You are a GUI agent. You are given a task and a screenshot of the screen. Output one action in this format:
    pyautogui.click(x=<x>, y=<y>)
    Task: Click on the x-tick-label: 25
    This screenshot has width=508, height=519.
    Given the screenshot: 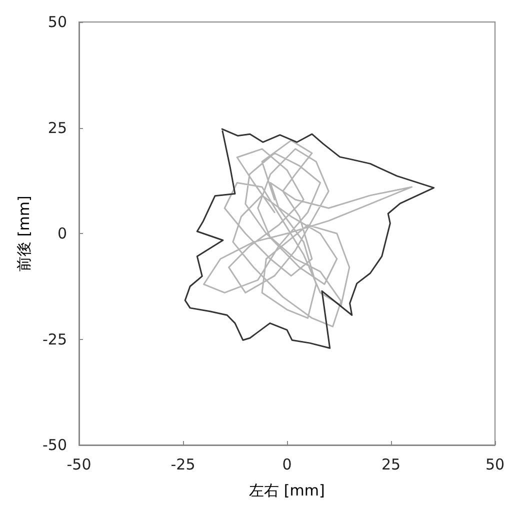 What is the action you would take?
    pyautogui.click(x=391, y=465)
    